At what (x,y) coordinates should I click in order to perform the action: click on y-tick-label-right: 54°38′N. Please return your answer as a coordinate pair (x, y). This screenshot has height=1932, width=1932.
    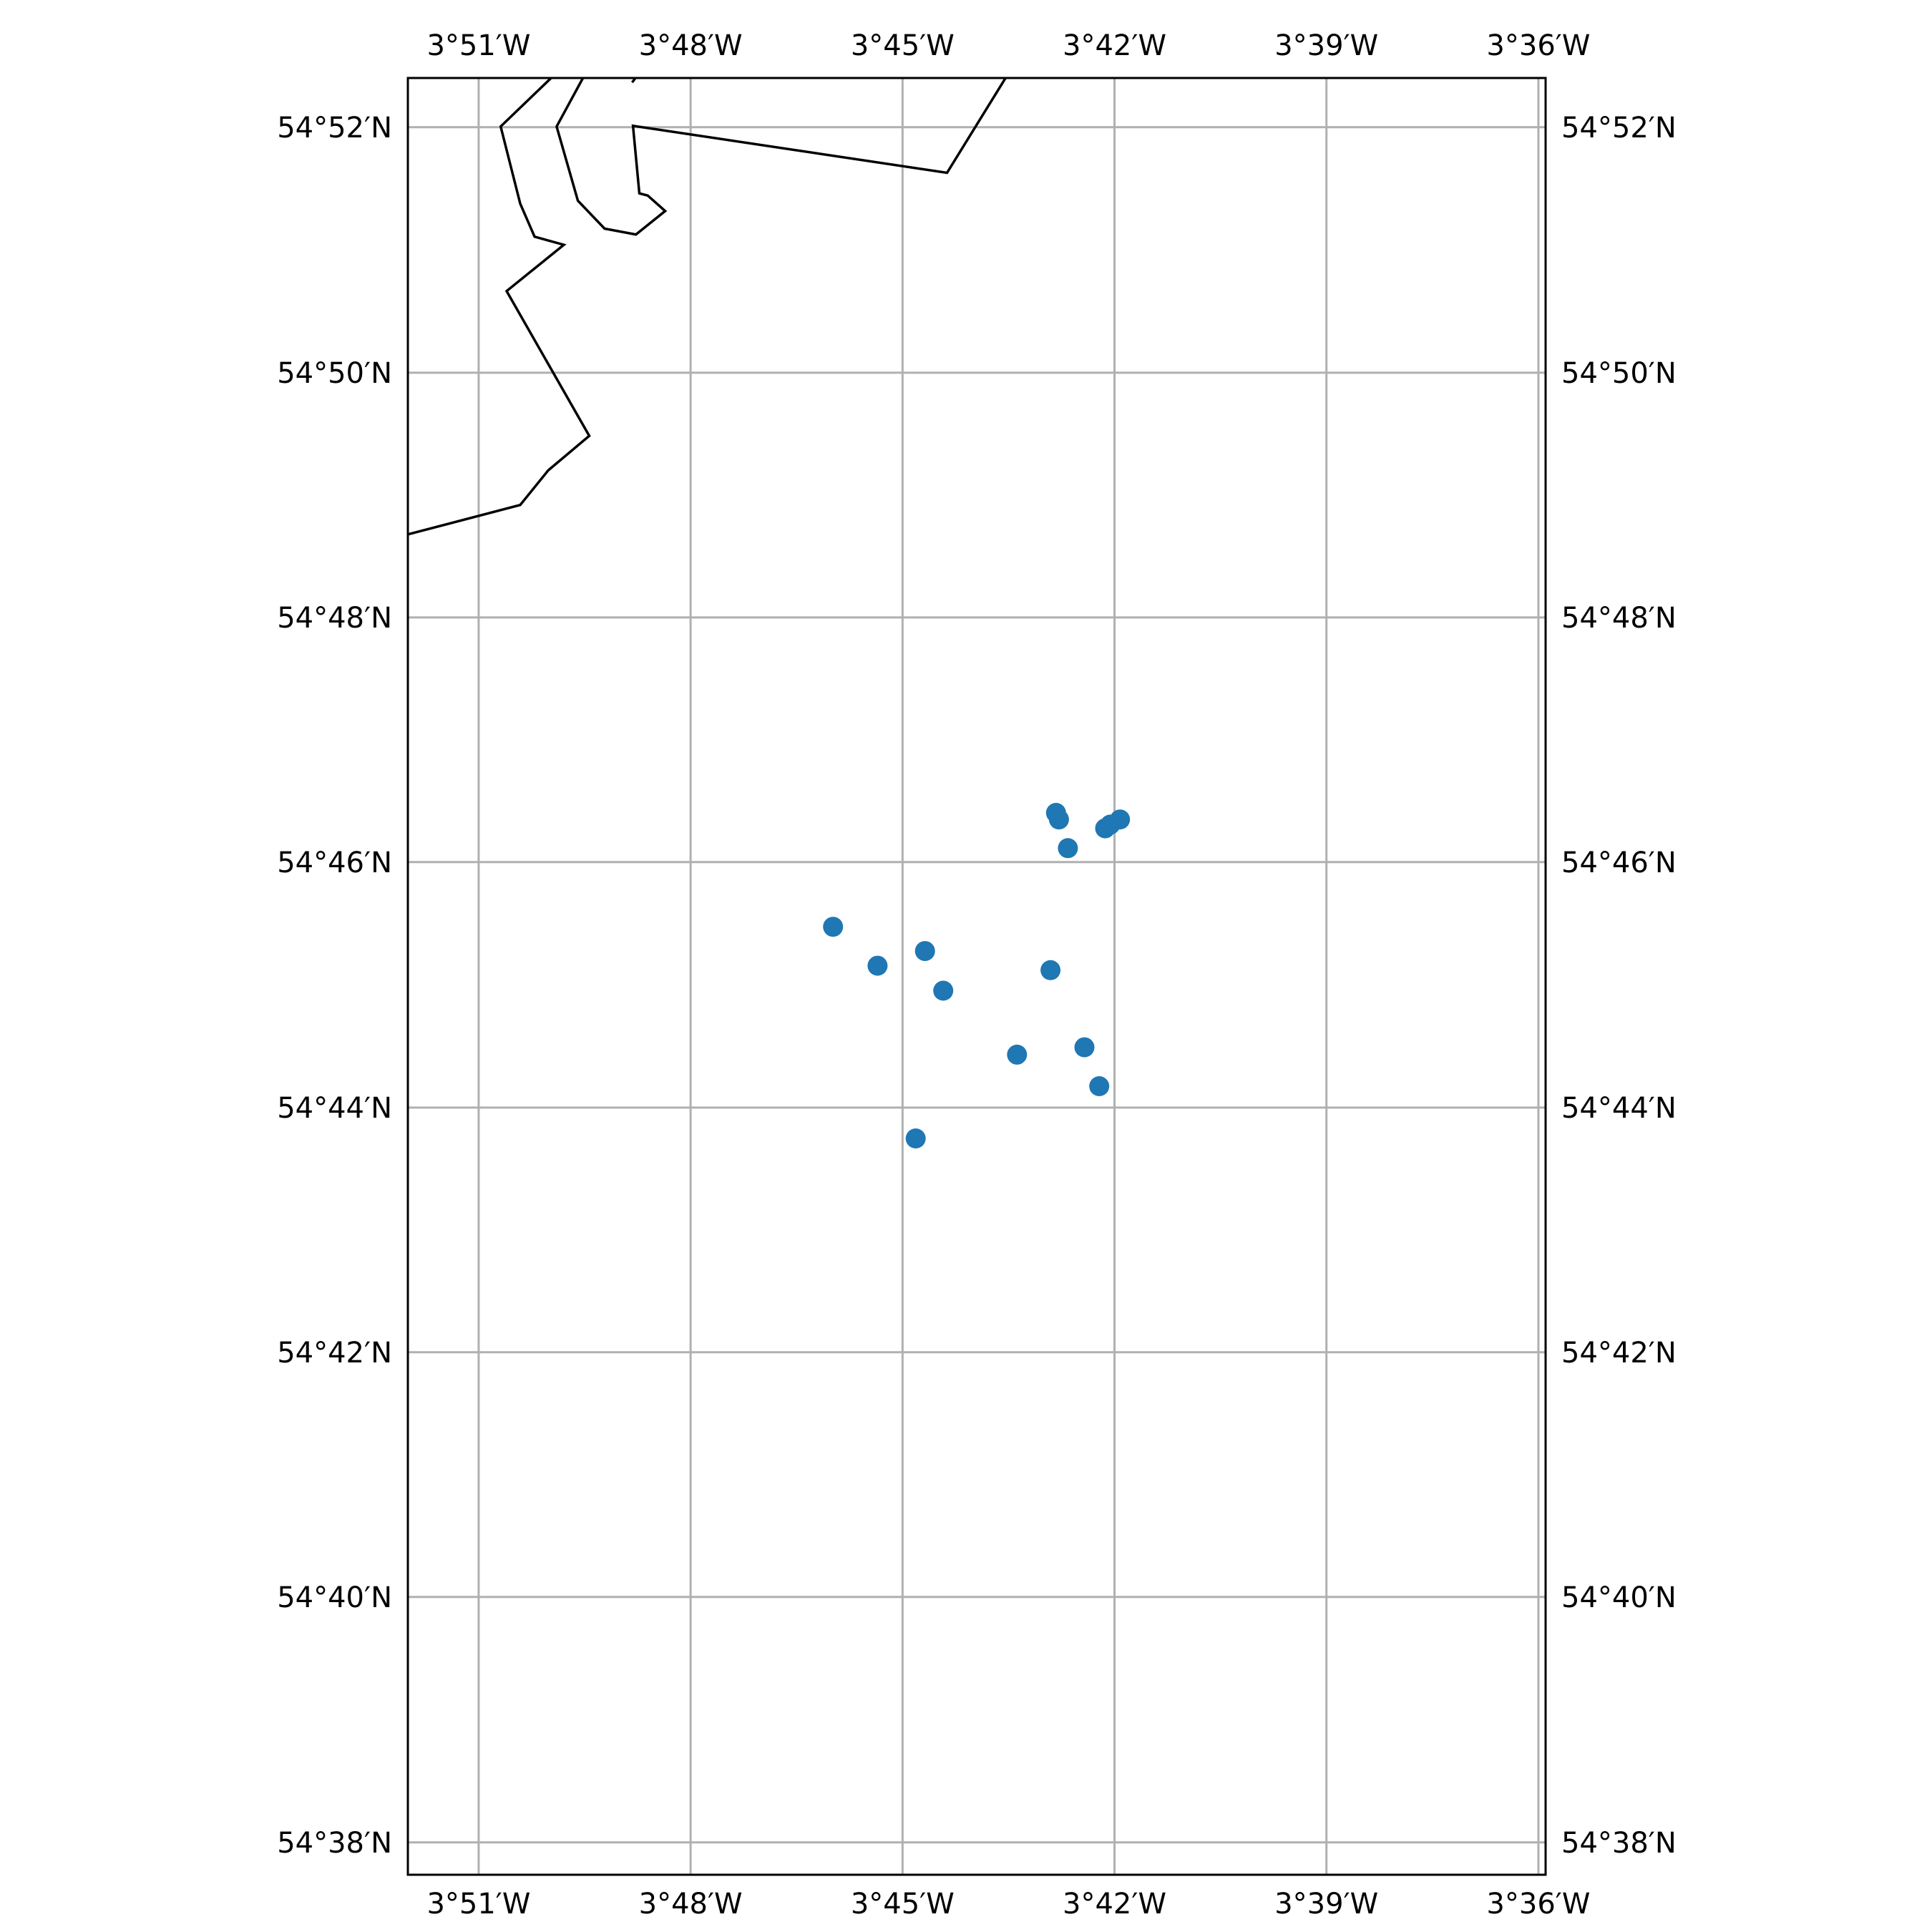
    Looking at the image, I should click on (1619, 1843).